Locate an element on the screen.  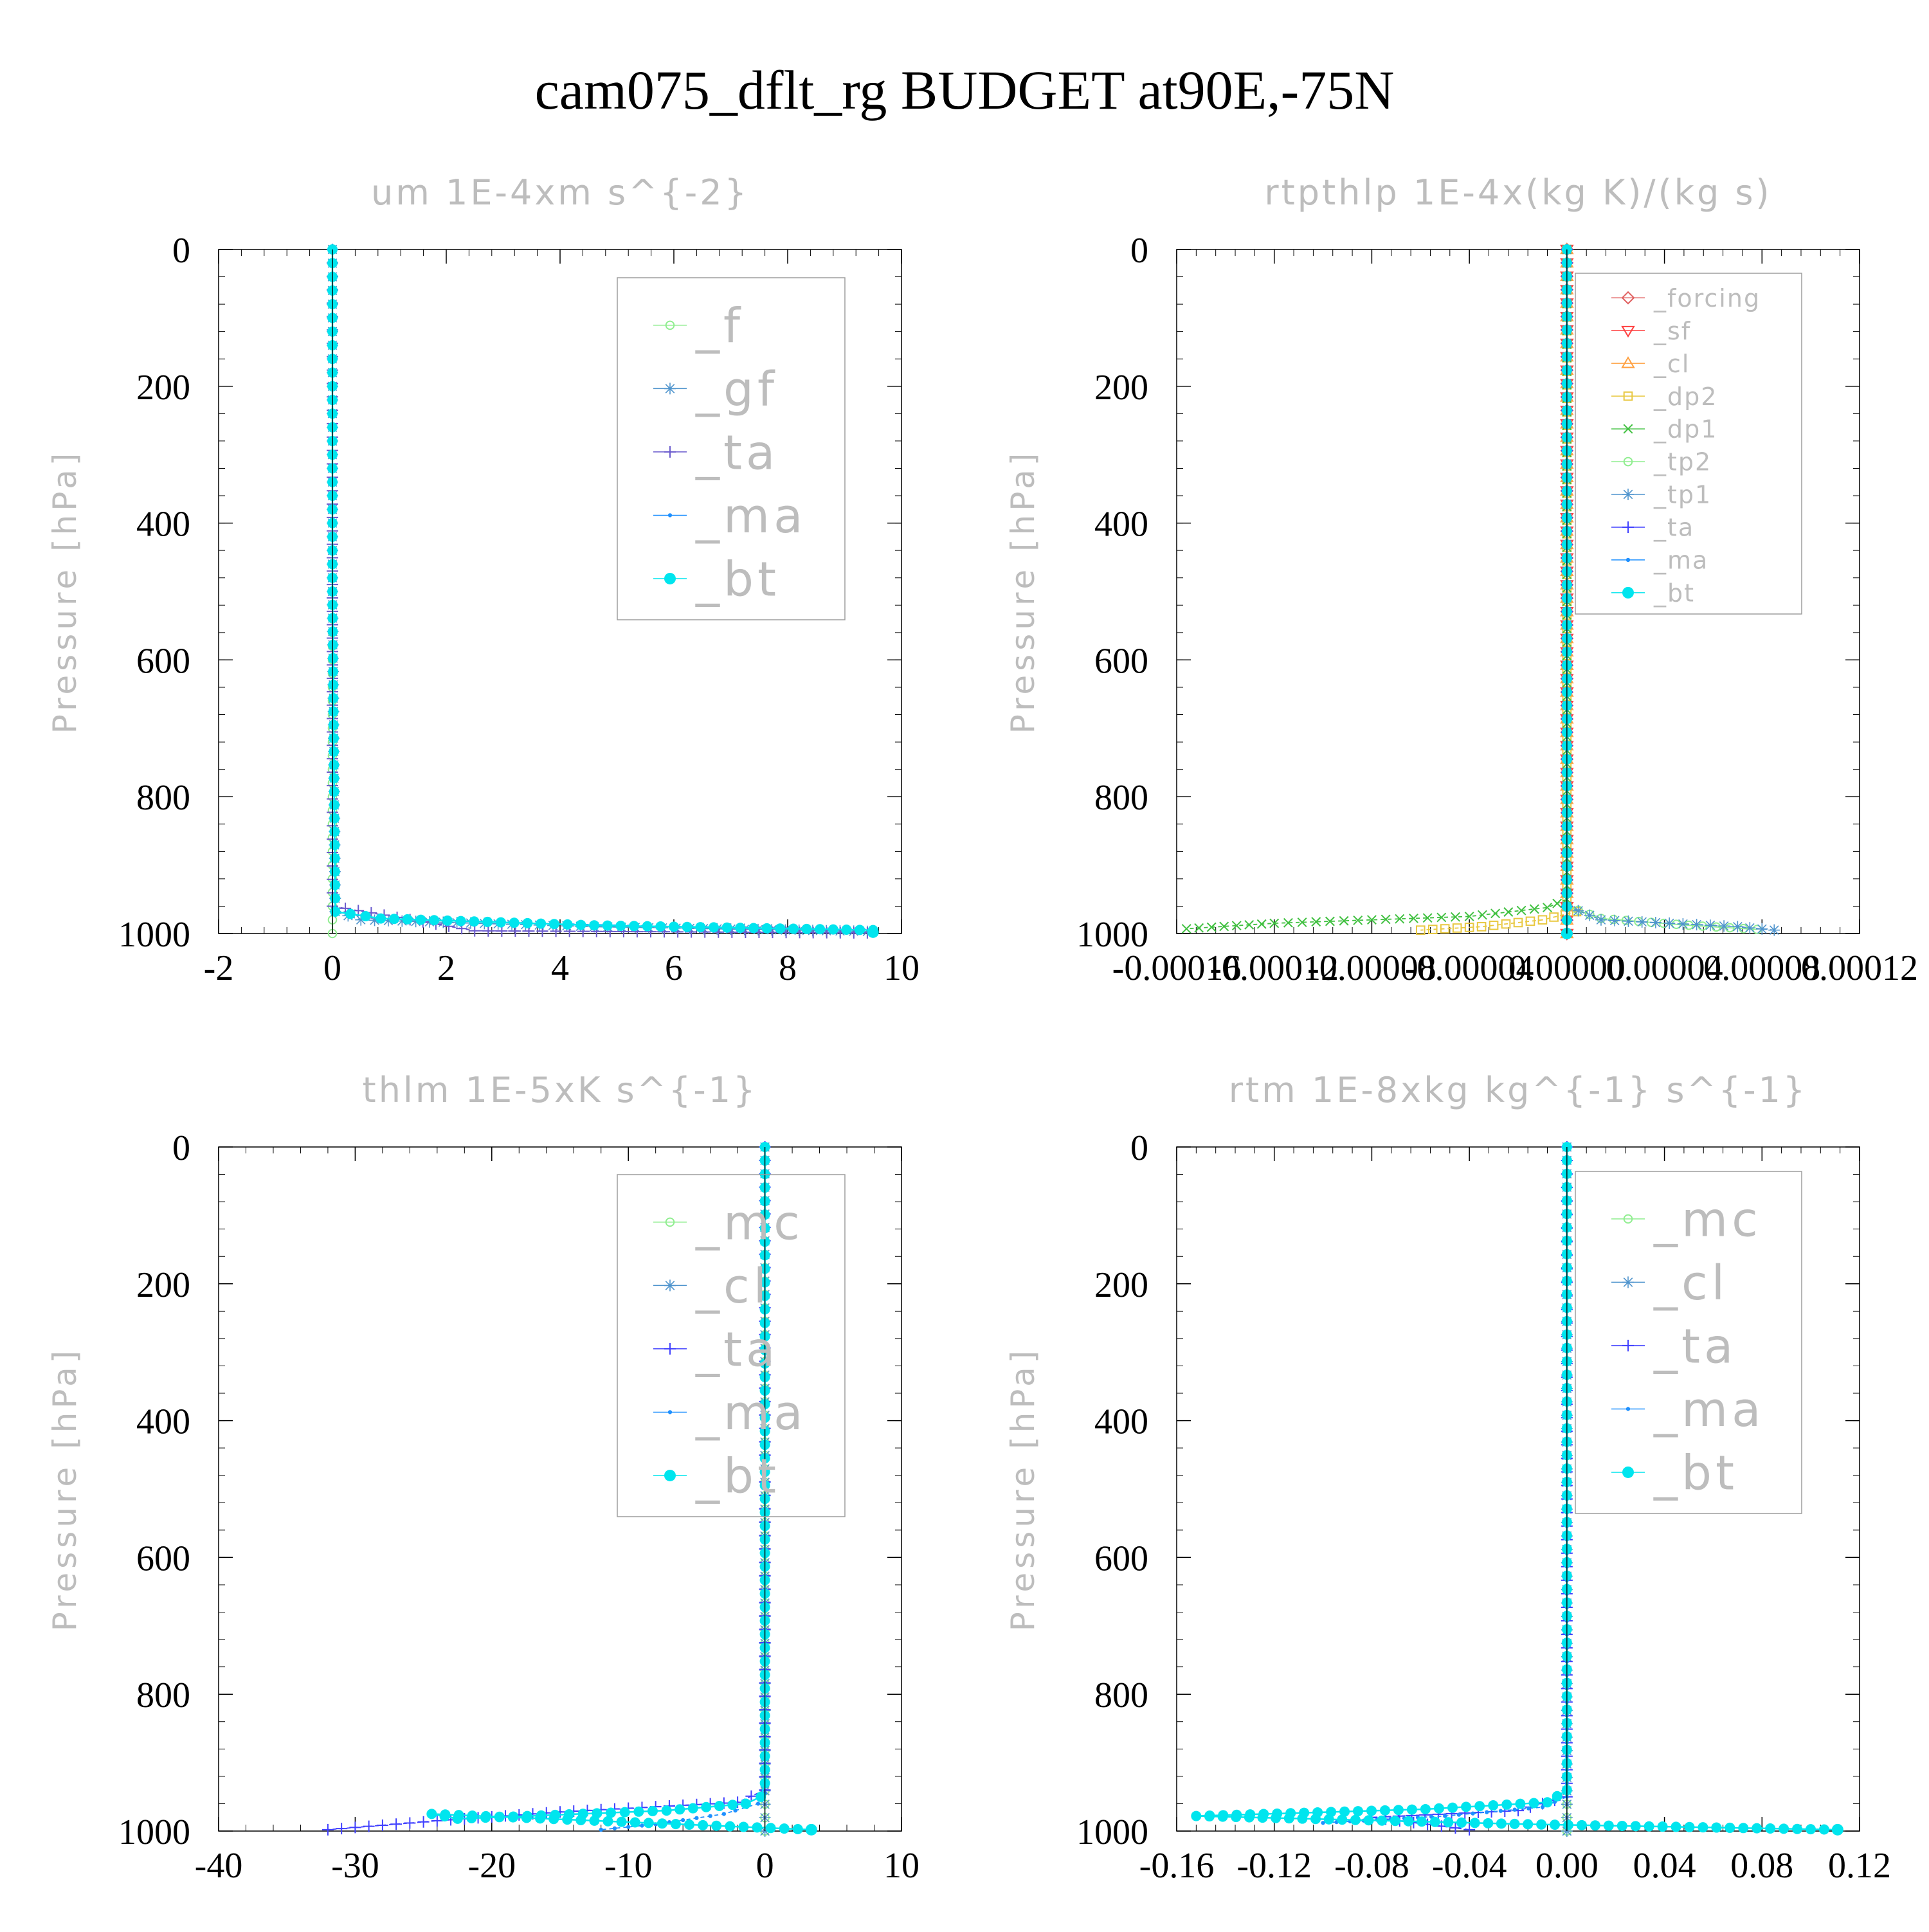
y-tick-label: 200 is located at coordinates (1121, 388).